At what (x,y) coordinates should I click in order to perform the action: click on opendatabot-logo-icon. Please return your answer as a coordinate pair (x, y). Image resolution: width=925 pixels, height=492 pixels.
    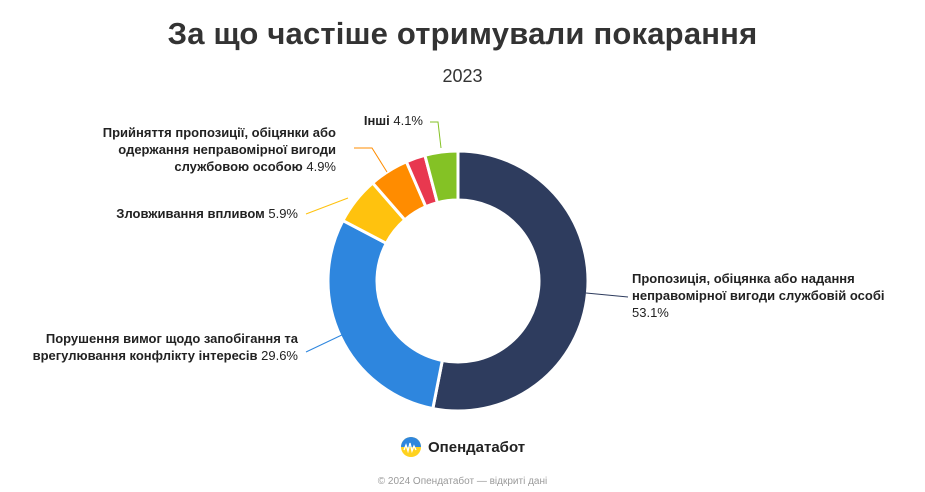
    Looking at the image, I should click on (411, 447).